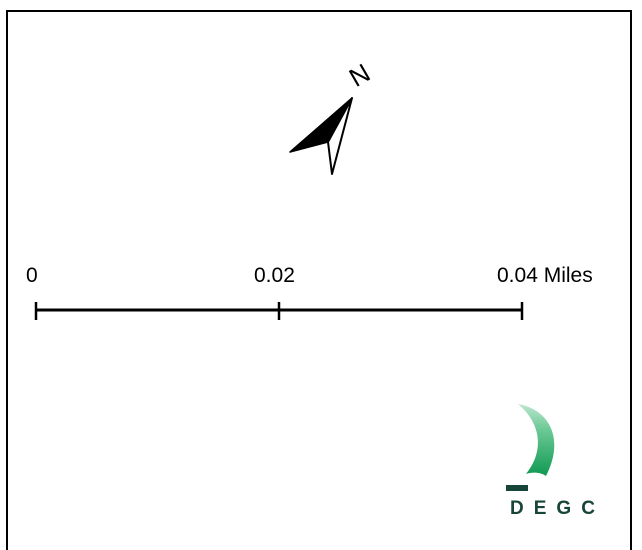 Image resolution: width=642 pixels, height=550 pixels. I want to click on logo-letter-d: D, so click(522, 508).